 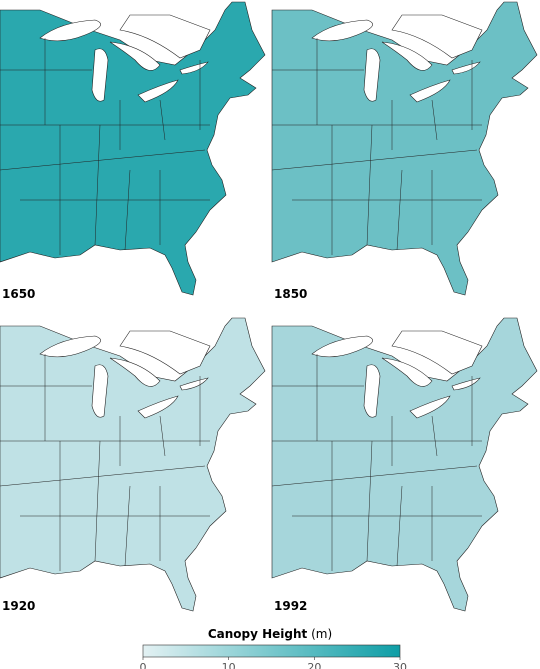 What do you see at coordinates (258, 634) in the screenshot?
I see `legend-title-text: Canopy Height` at bounding box center [258, 634].